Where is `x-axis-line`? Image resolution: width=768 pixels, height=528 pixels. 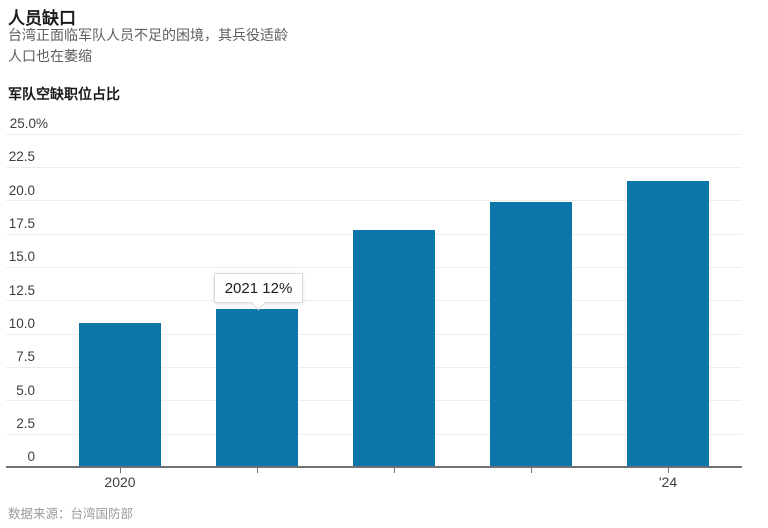
x-axis-line is located at coordinates (374, 467).